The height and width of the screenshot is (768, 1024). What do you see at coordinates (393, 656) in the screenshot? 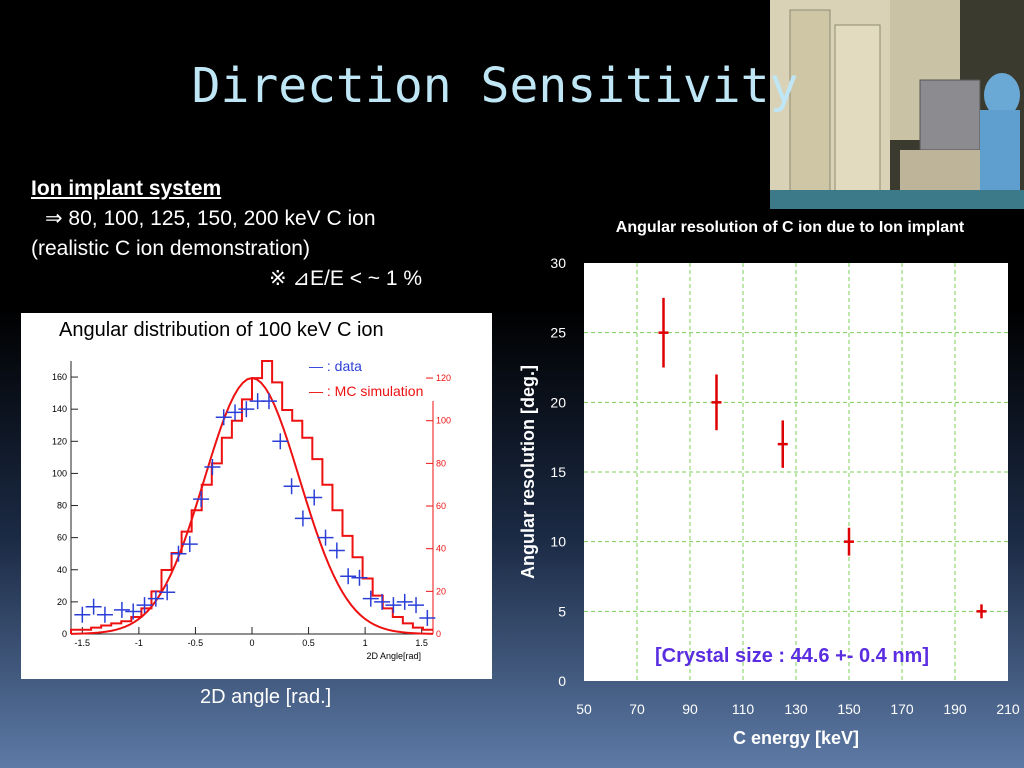
I see `x-axis-title: 2D Angle[rad]` at bounding box center [393, 656].